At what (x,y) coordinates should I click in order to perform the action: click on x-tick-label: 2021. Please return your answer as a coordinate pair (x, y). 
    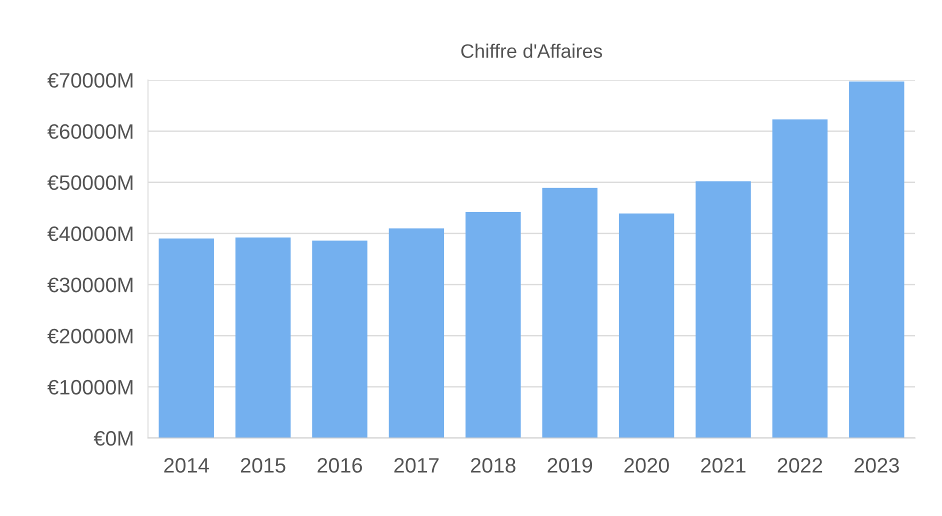
    Looking at the image, I should click on (723, 465).